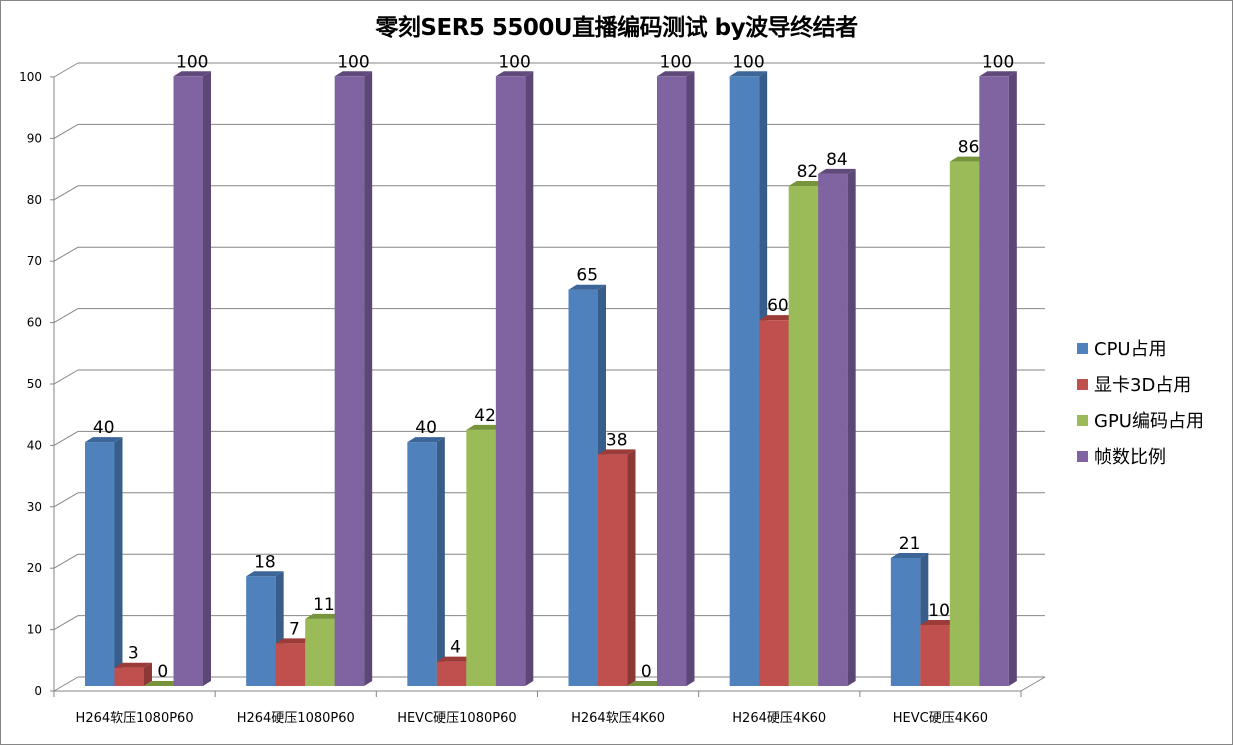  Describe the element at coordinates (30, 77) in the screenshot. I see `y-tick-label: 100` at that location.